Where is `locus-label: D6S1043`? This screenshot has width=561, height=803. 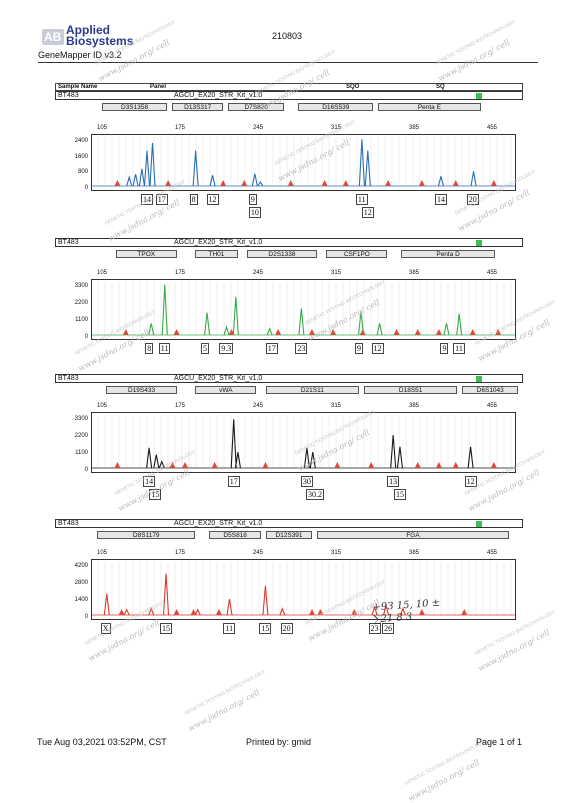 locus-label: D6S1043 is located at coordinates (490, 390).